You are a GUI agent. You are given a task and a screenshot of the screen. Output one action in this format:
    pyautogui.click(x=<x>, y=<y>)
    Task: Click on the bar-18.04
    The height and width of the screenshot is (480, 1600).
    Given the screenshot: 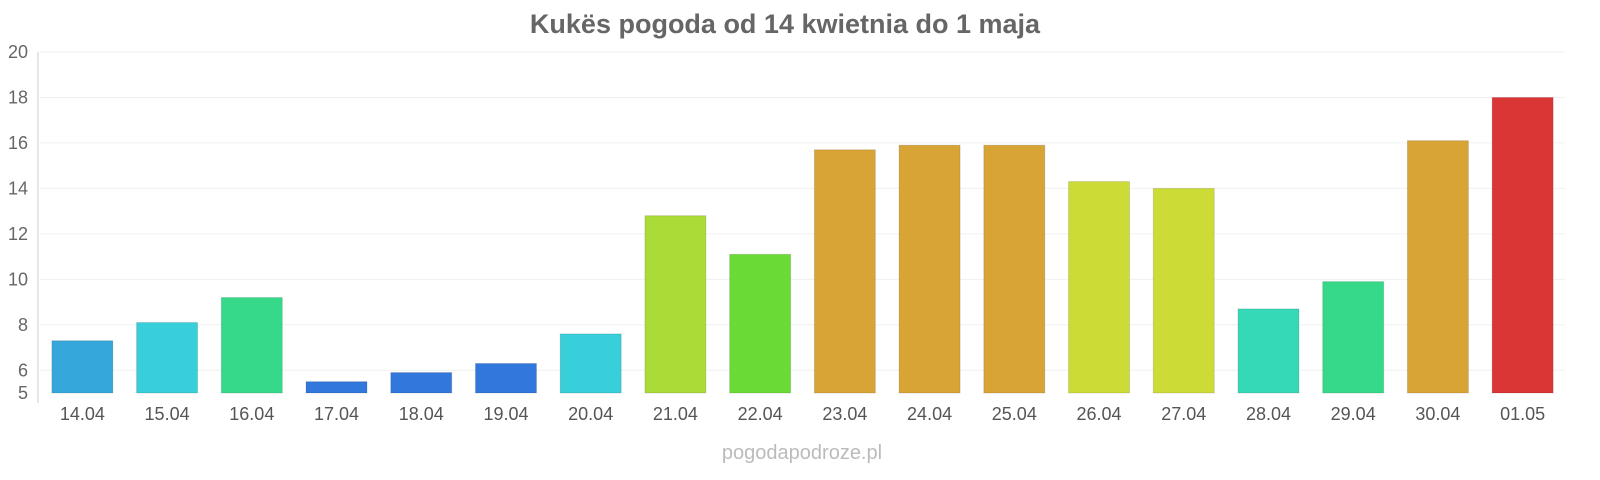 What is the action you would take?
    pyautogui.click(x=421, y=383)
    